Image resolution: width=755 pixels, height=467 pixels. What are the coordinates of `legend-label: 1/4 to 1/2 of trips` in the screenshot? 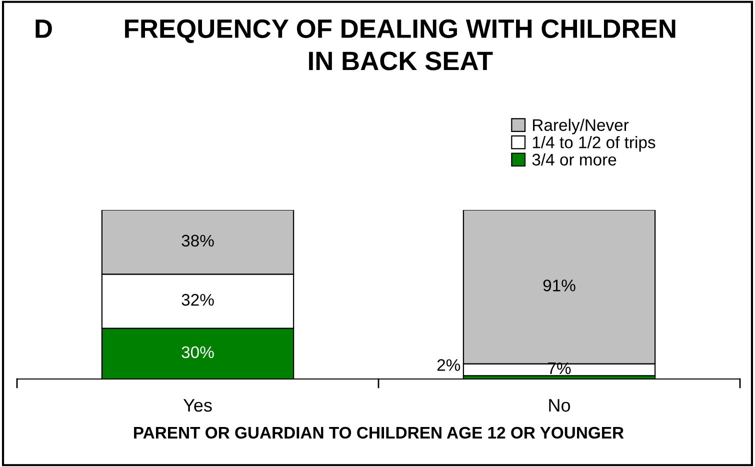 It's located at (594, 144).